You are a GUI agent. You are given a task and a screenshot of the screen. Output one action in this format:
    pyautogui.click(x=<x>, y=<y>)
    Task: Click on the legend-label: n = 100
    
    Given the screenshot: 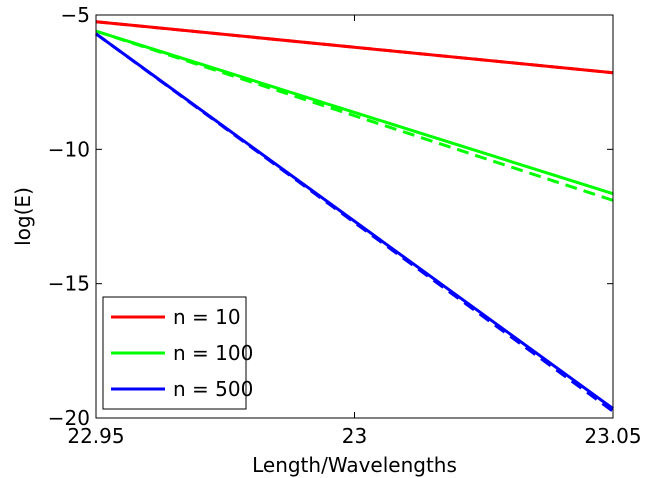 What is the action you would take?
    pyautogui.click(x=213, y=353)
    